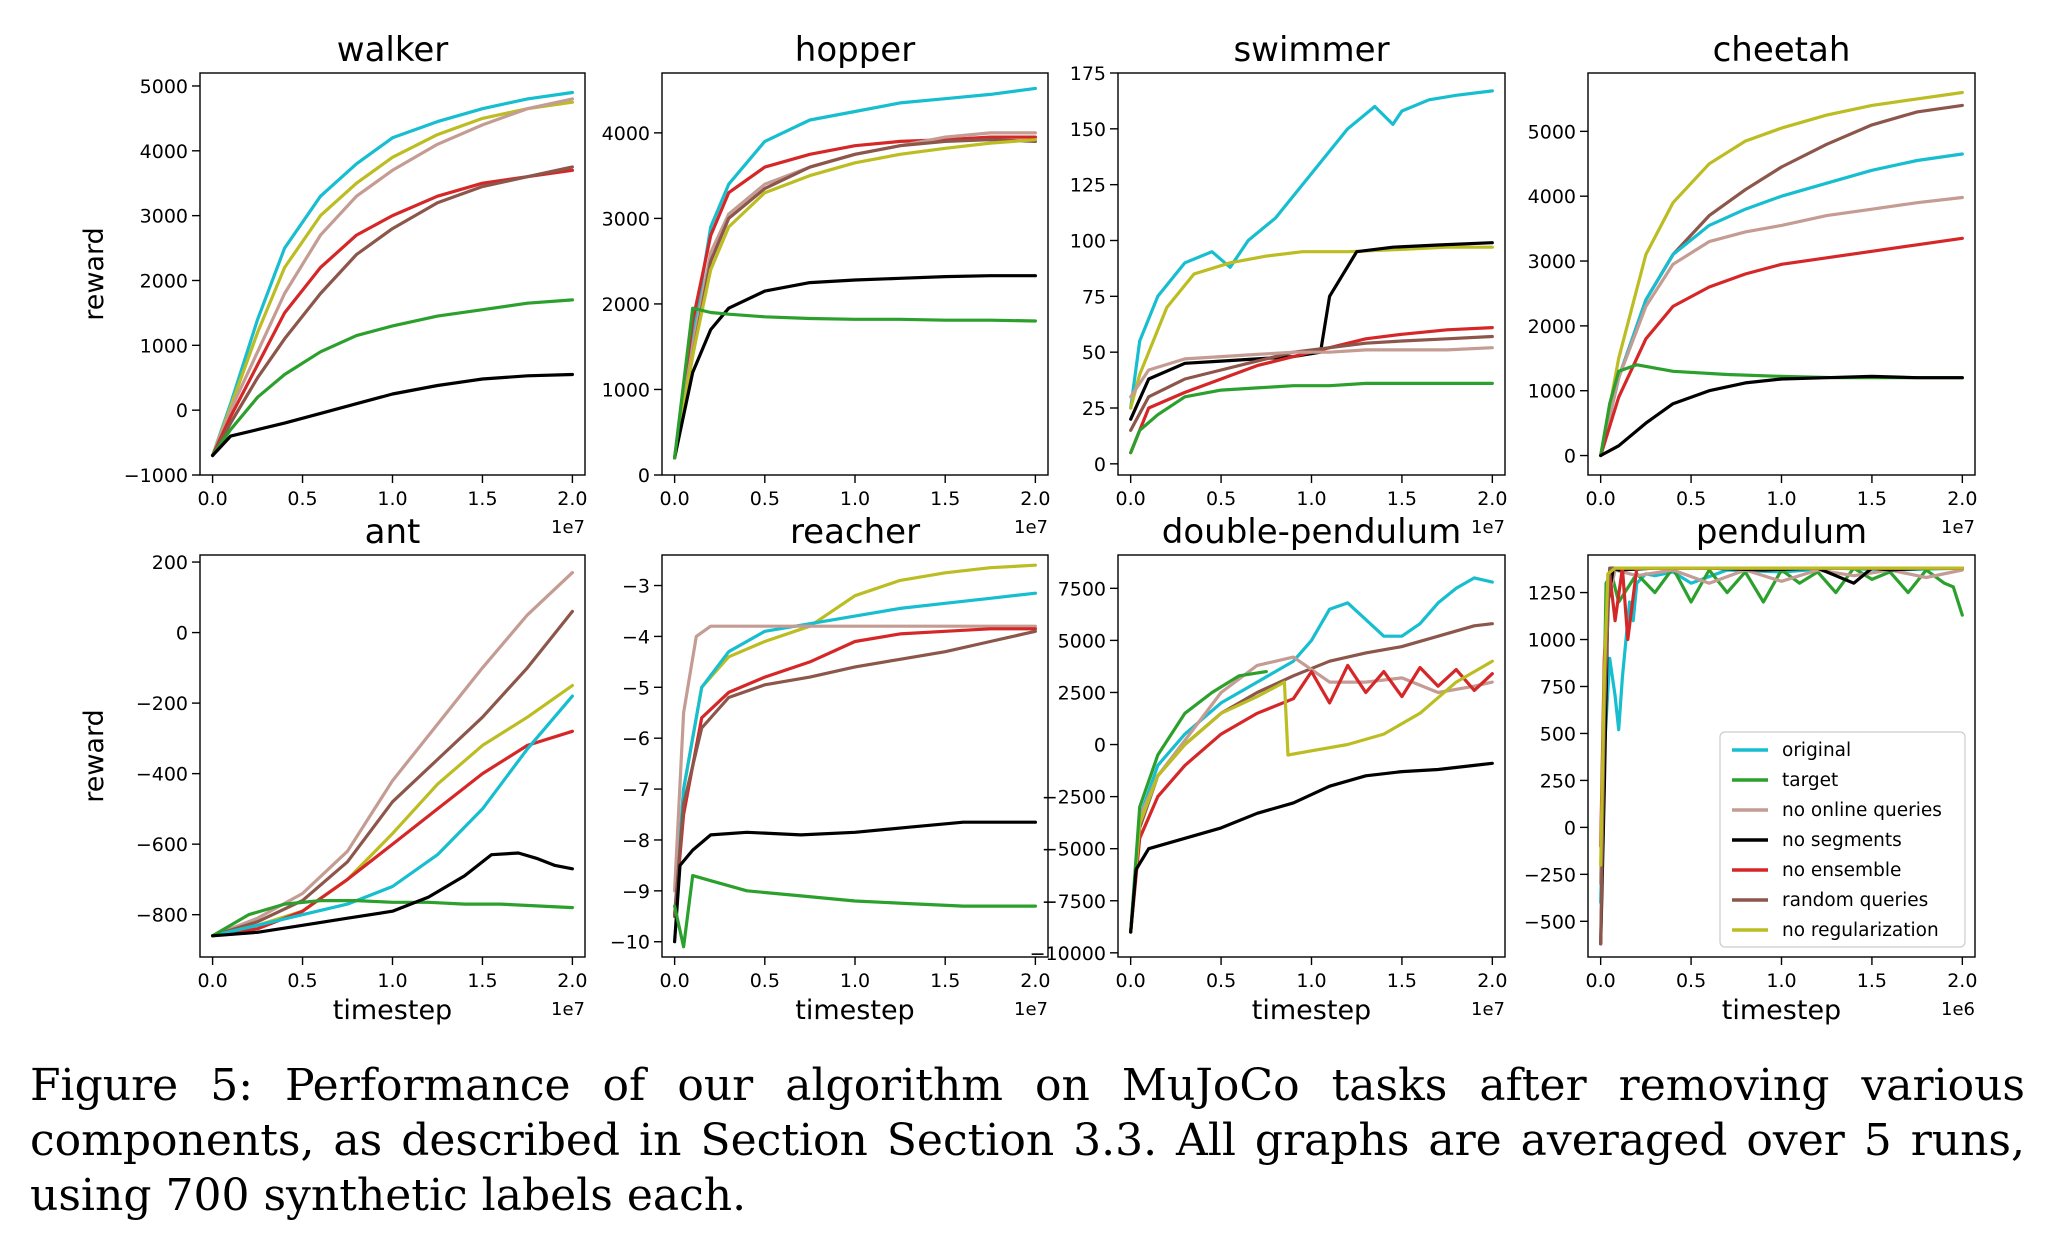  What do you see at coordinates (1841, 870) in the screenshot?
I see `legend-label: no ensemble` at bounding box center [1841, 870].